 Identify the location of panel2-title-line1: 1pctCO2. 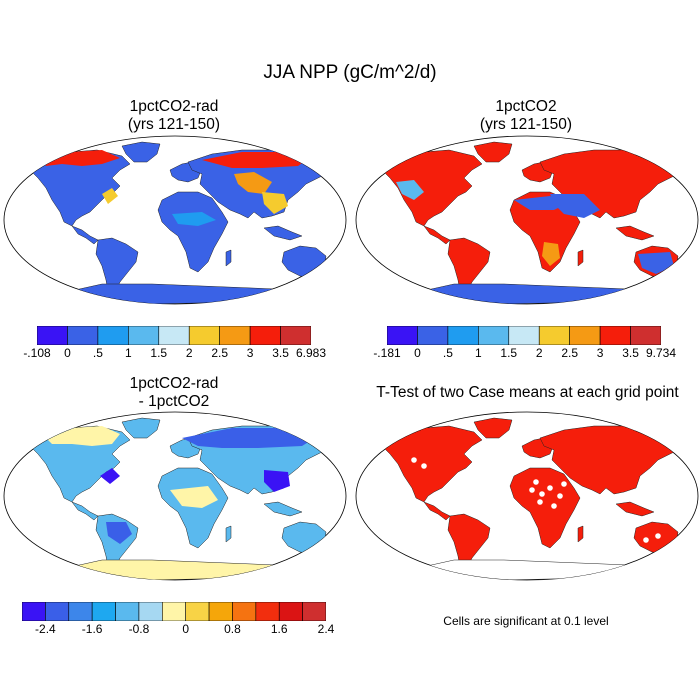
(526, 106).